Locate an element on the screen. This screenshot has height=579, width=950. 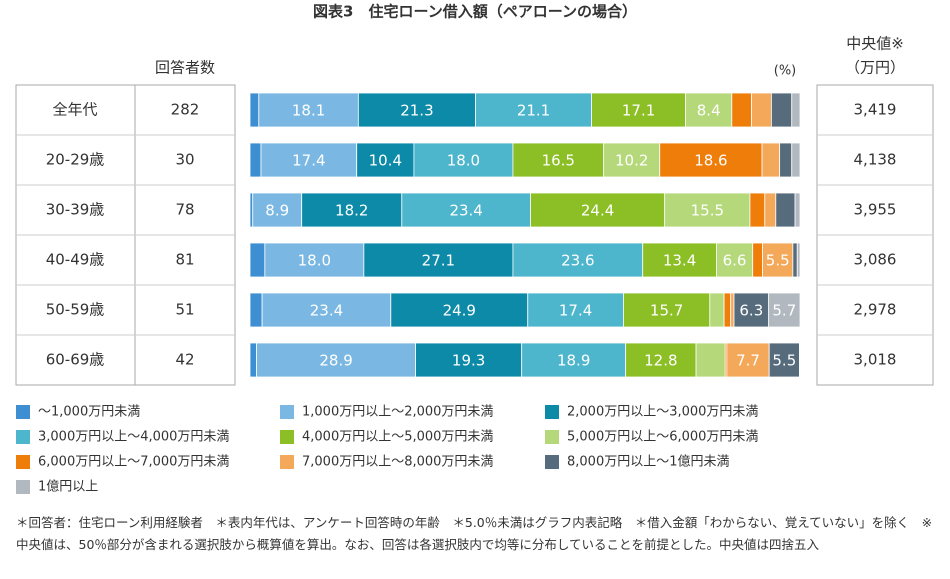
value-label: 7.7 is located at coordinates (748, 361).